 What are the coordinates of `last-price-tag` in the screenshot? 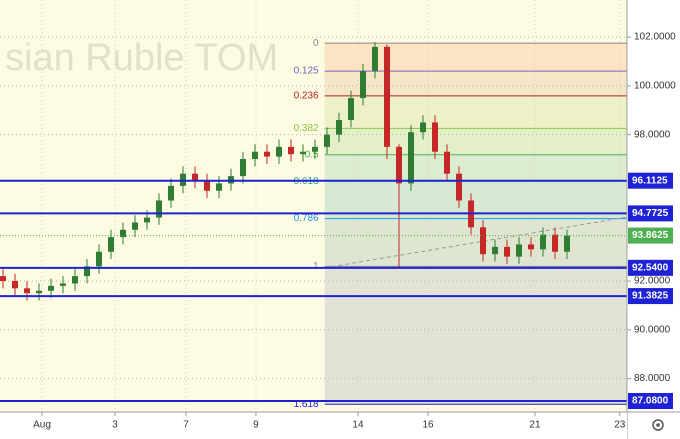 It's located at (650, 235).